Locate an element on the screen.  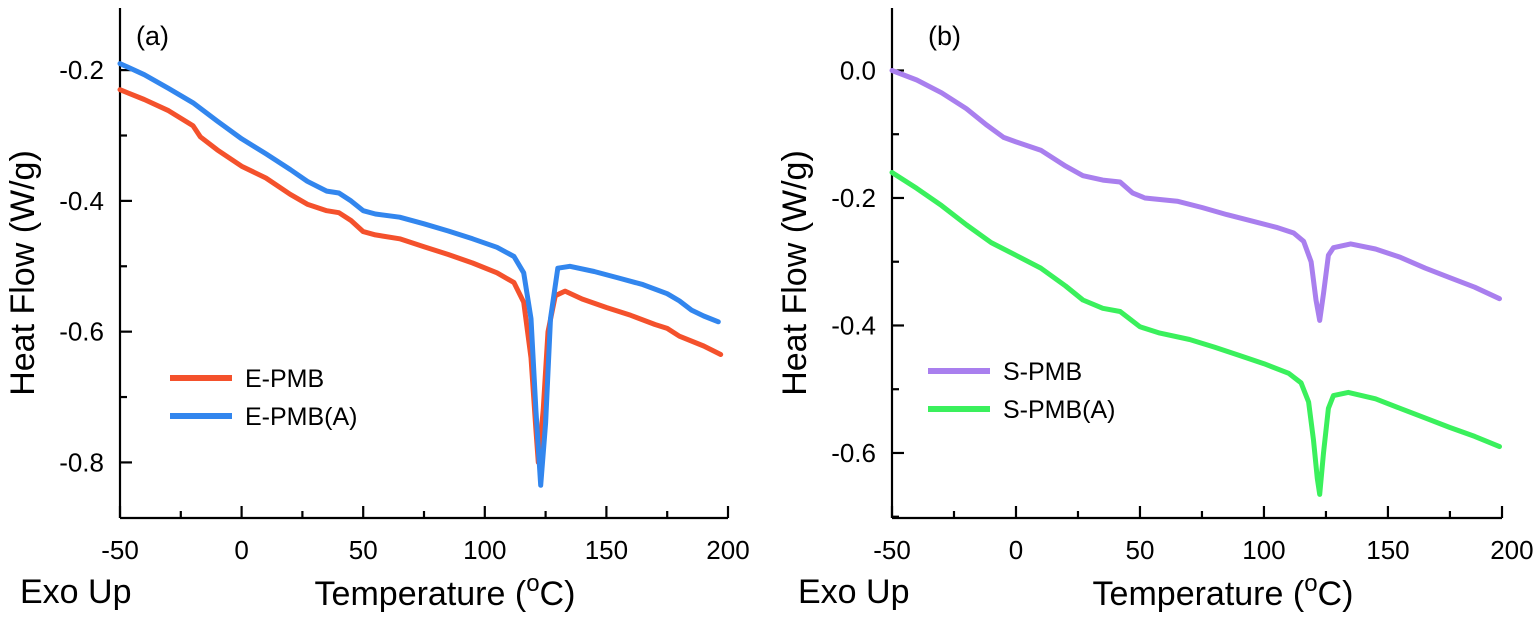
panel-a-y-tick-label: -0.2 is located at coordinates (81, 70).